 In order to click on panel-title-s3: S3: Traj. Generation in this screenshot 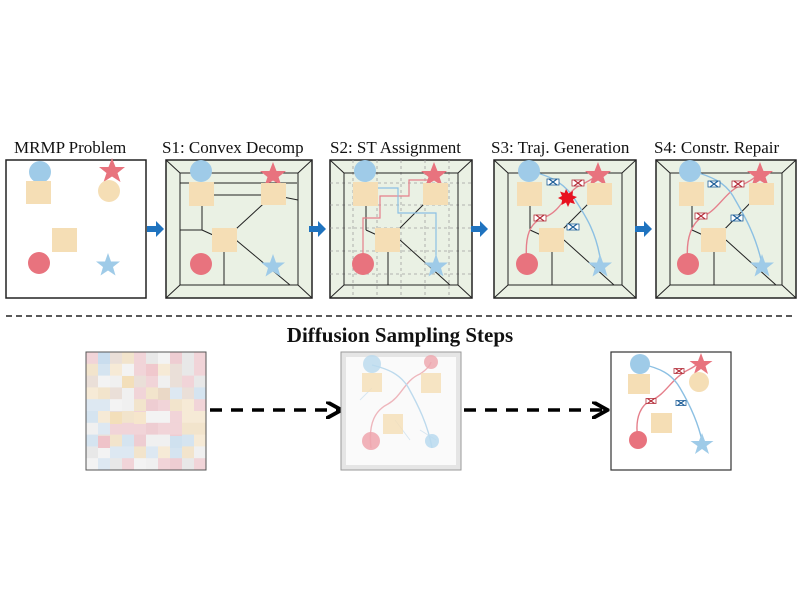, I will do `click(560, 147)`.